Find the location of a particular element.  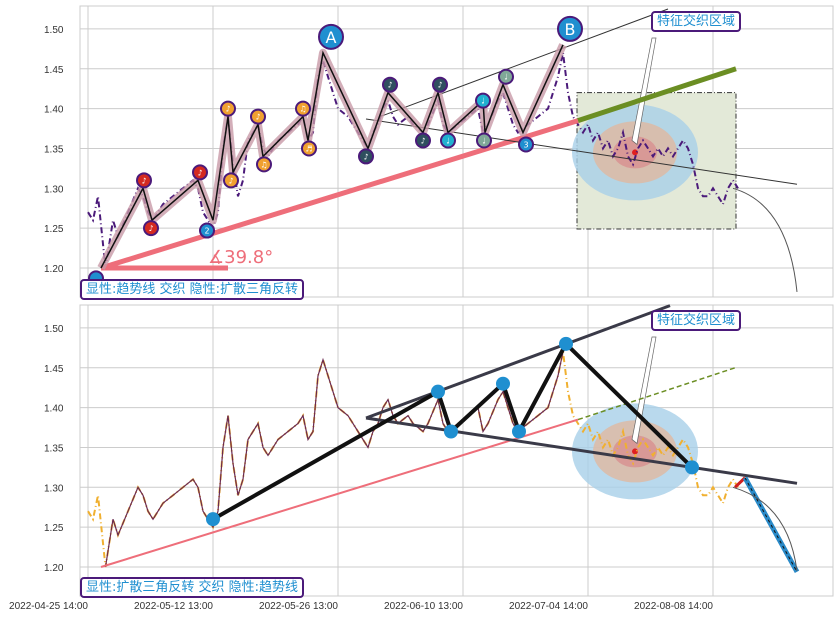

peak-marker-label: A is located at coordinates (331, 37).